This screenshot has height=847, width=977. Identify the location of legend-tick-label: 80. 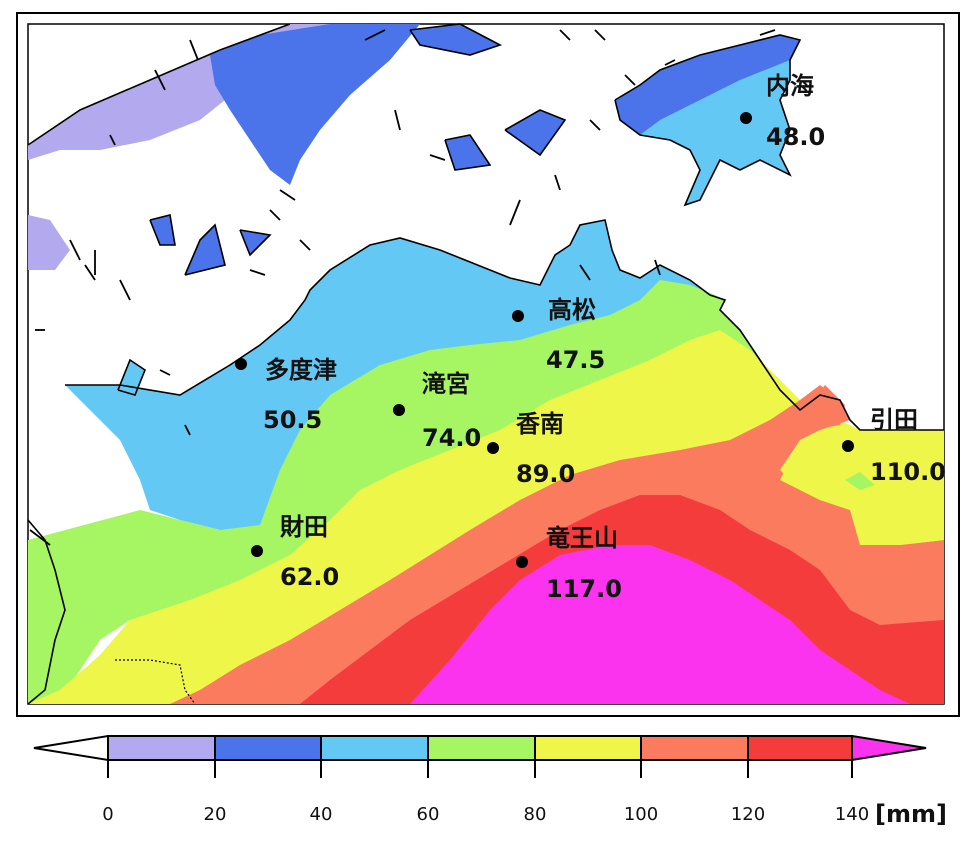
(535, 814).